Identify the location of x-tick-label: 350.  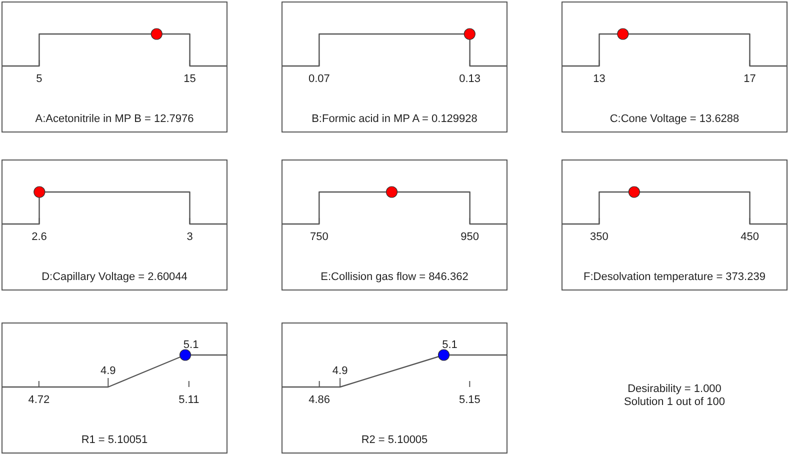
(599, 237).